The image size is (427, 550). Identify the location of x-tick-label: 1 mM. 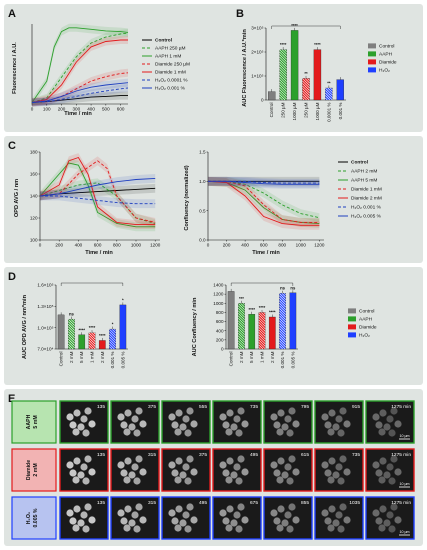
(92, 357).